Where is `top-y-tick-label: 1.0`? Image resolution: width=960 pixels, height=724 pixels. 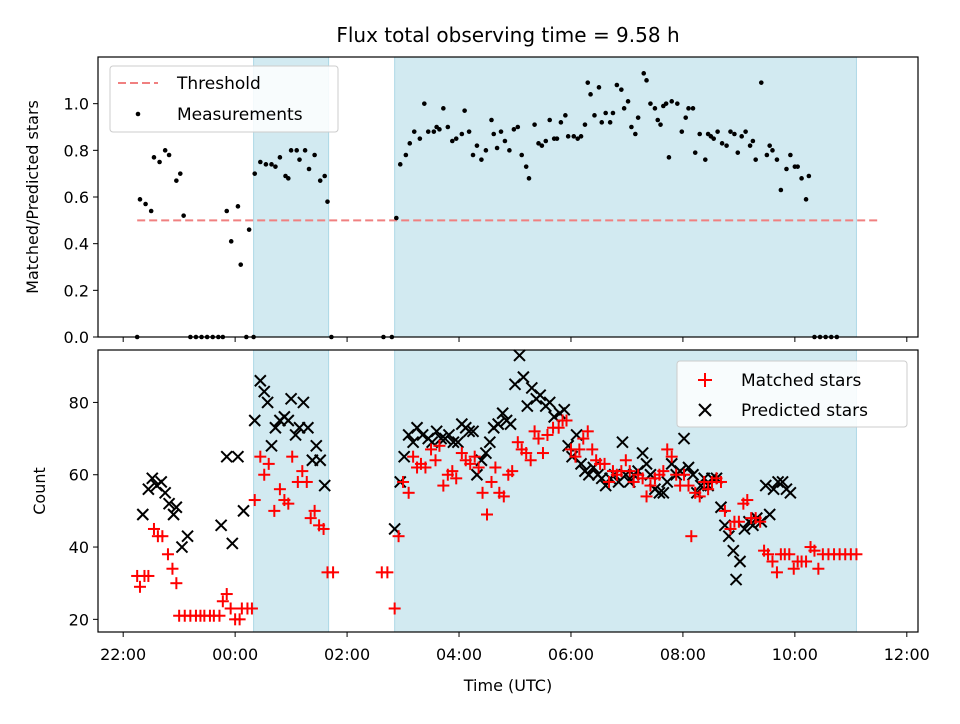 top-y-tick-label: 1.0 is located at coordinates (76, 104).